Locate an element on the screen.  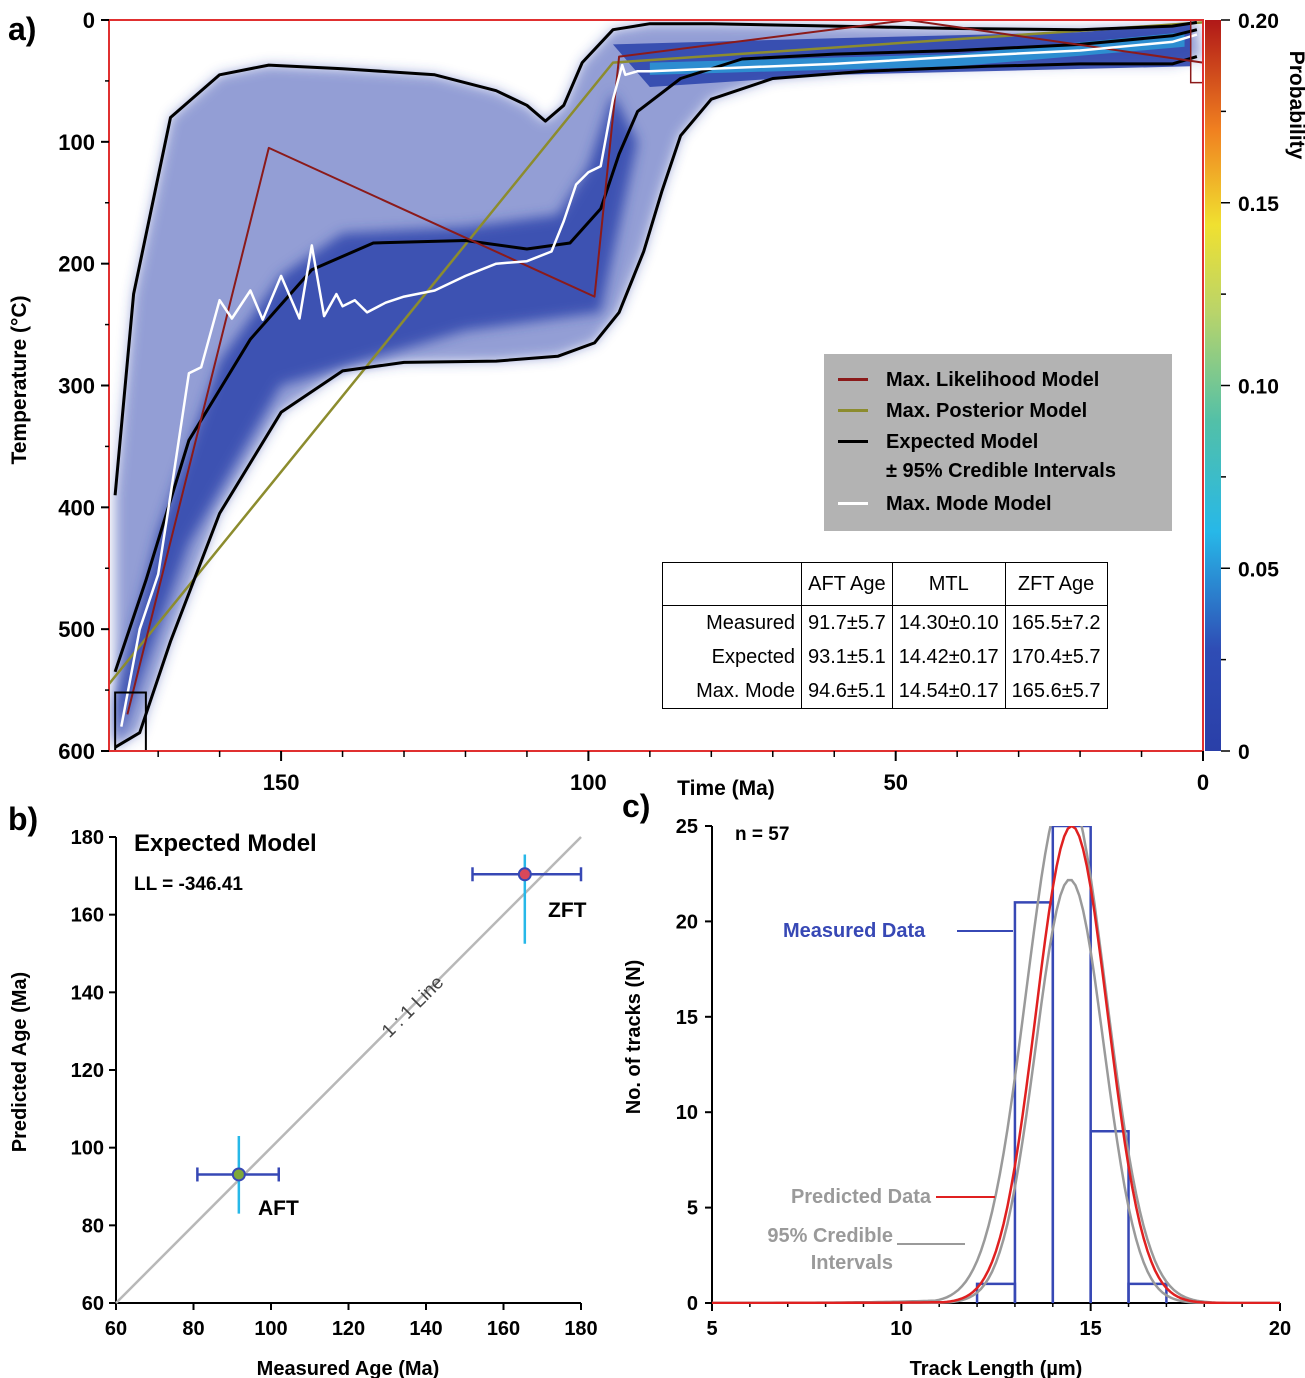
colorbar is located at coordinates (1213, 385).